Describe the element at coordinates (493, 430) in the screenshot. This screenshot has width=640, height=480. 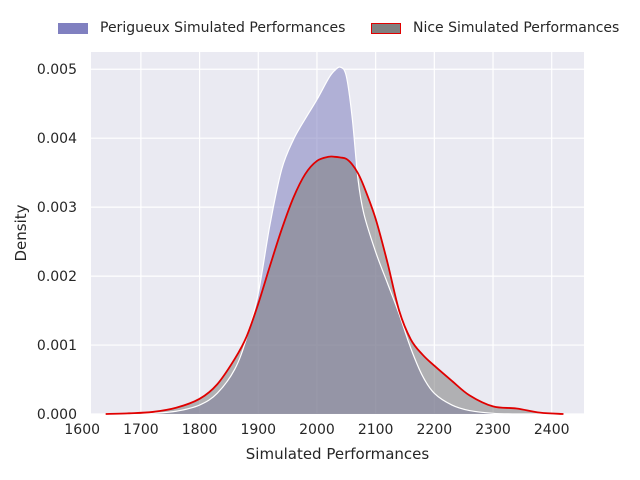
I see `x-tick-label: 2300` at that location.